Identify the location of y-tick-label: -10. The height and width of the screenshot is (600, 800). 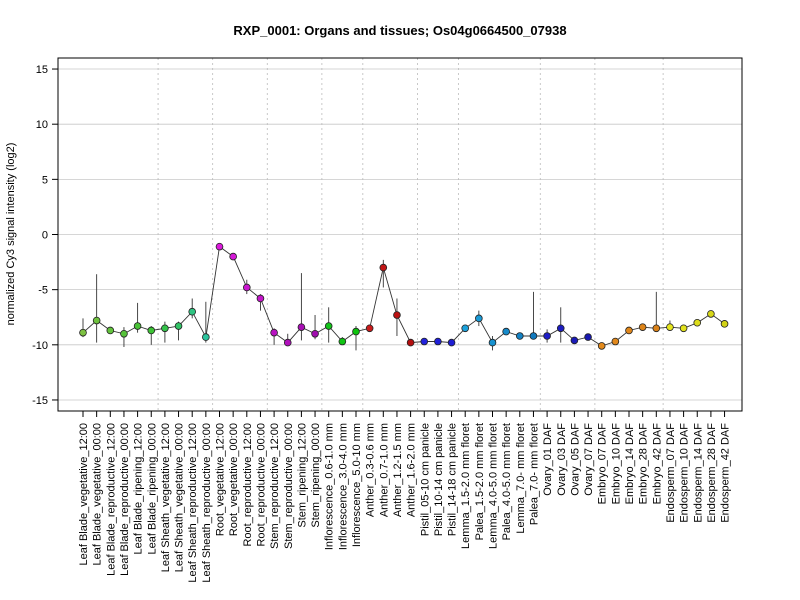
(40, 346).